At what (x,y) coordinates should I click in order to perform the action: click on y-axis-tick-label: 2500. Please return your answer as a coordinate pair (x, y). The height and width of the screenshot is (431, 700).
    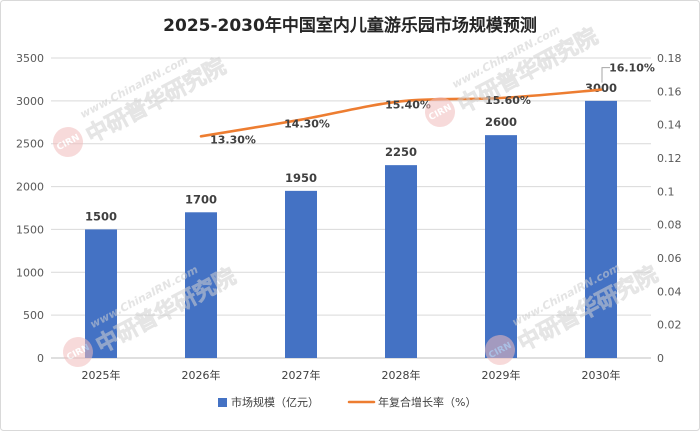
    Looking at the image, I should click on (30, 144).